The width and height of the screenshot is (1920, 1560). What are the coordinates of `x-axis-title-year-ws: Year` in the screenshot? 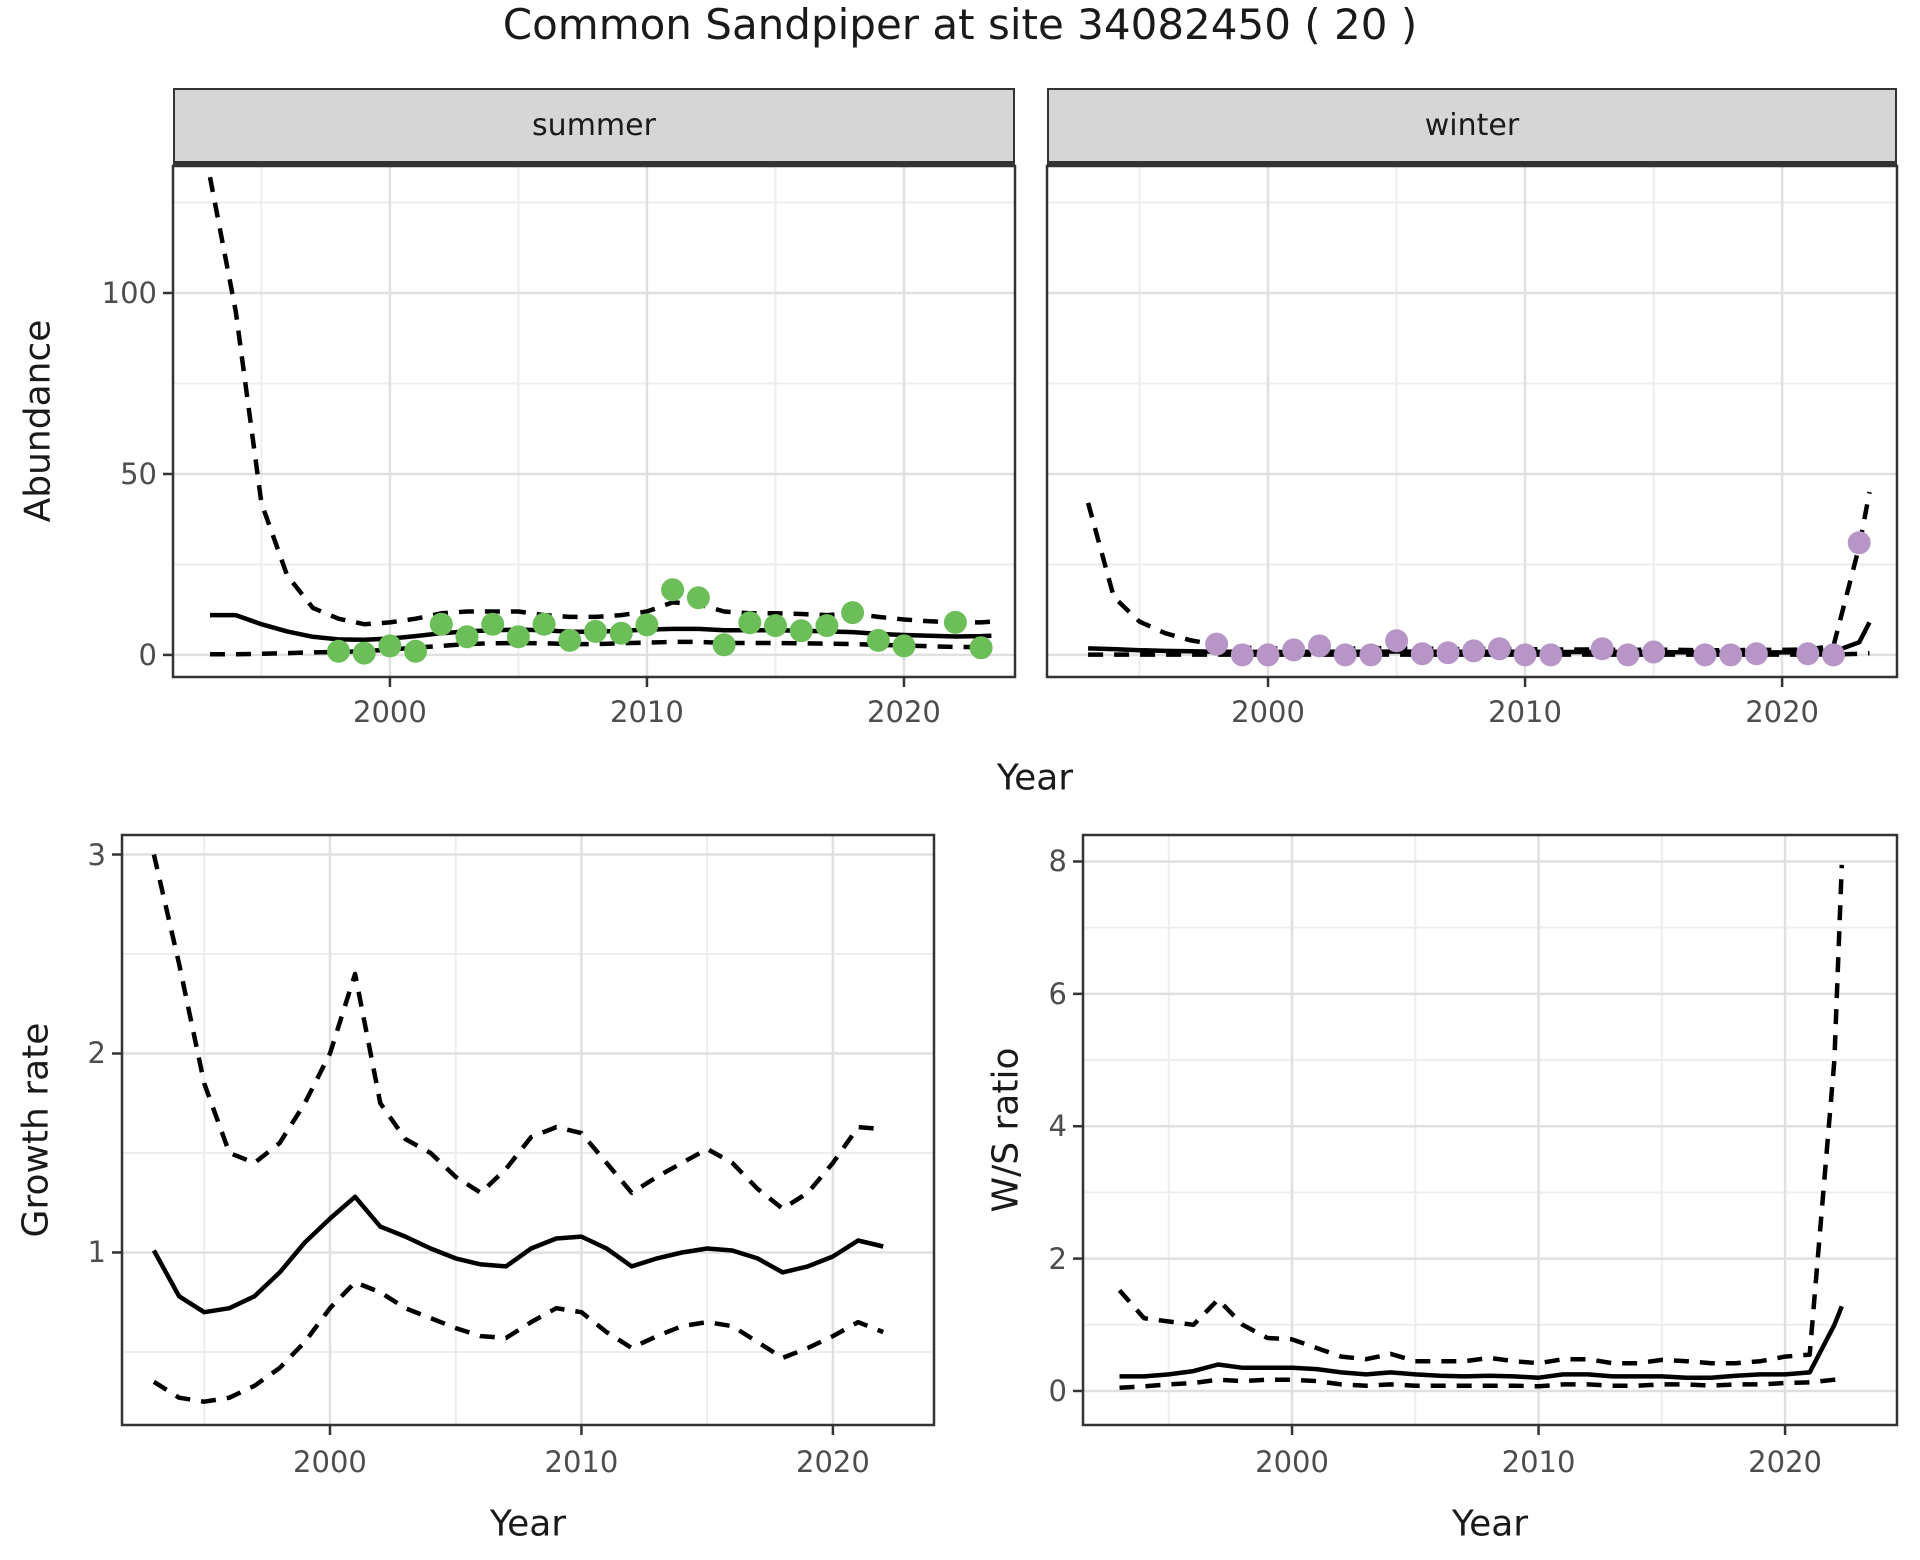 It's located at (1490, 1524).